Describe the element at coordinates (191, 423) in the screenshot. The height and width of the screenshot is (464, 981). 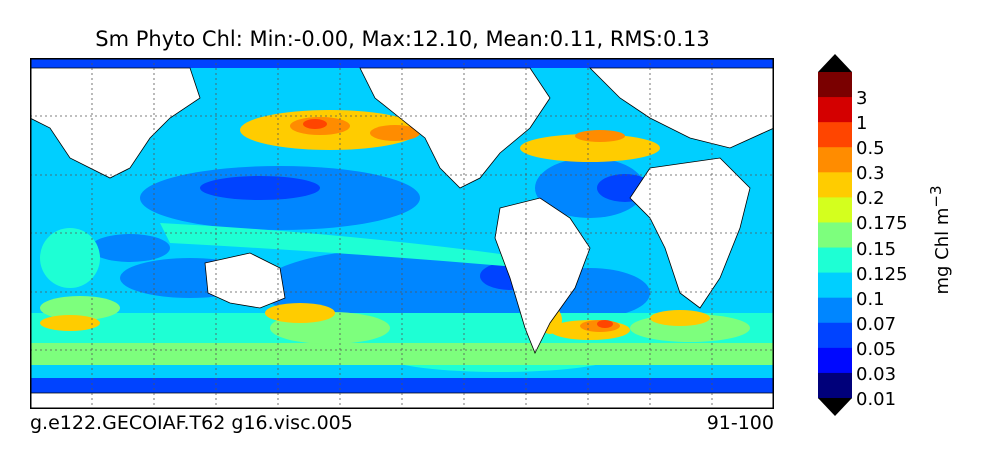
I see `run-id-label: g.e122.GECOIAF.T62 g16.visc.005` at that location.